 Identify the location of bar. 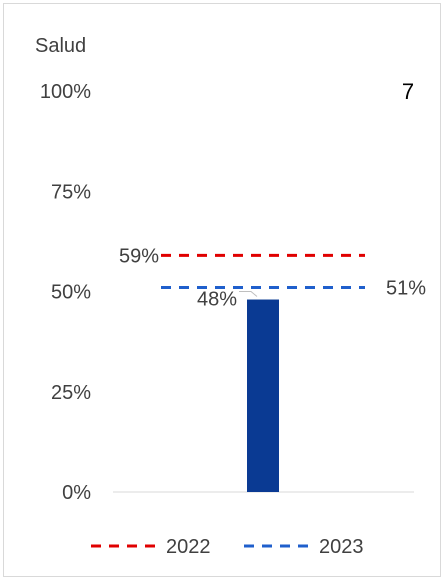
(263, 395).